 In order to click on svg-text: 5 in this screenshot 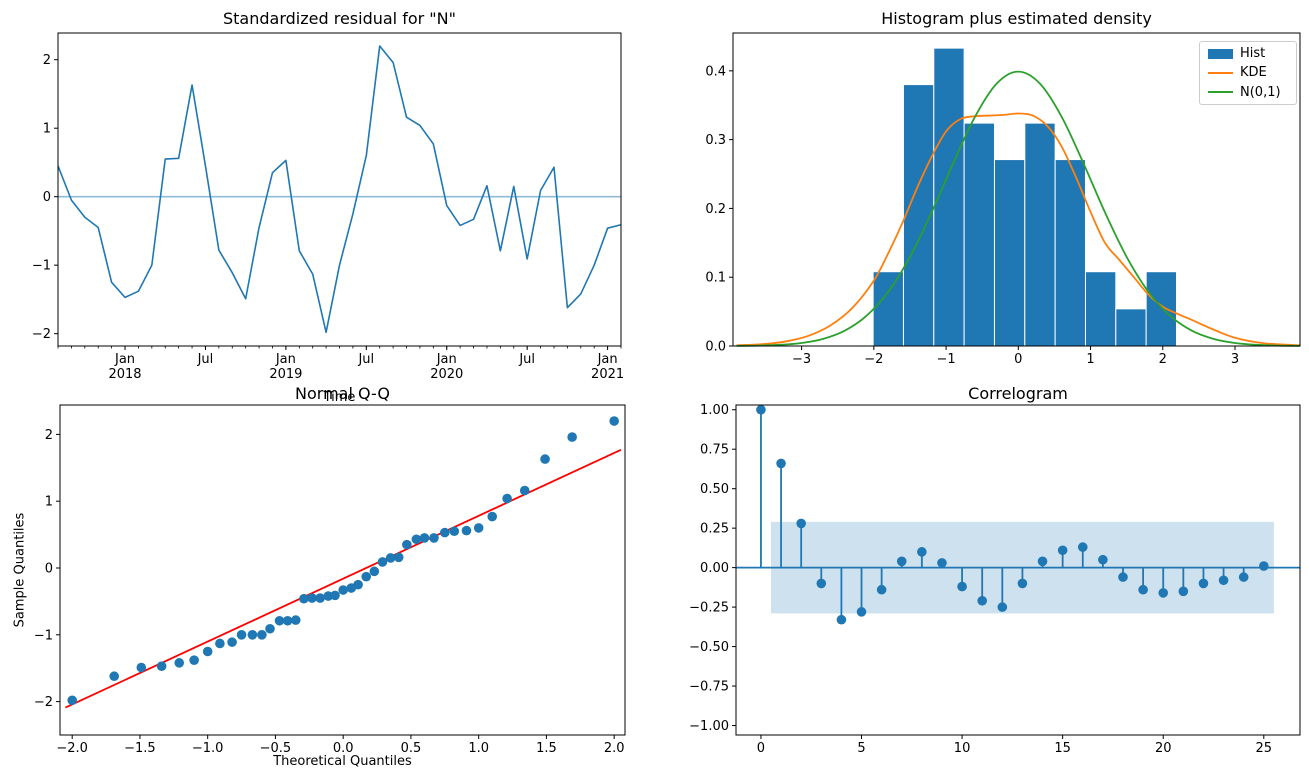, I will do `click(861, 748)`.